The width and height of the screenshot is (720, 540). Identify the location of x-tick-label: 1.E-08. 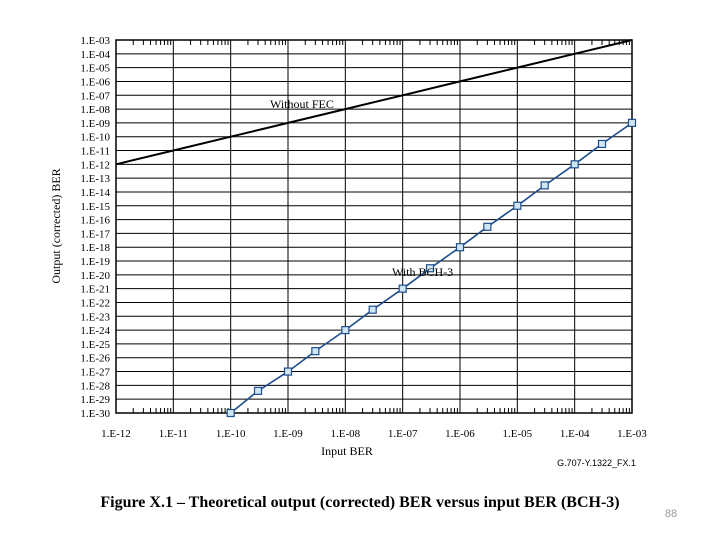
(346, 434).